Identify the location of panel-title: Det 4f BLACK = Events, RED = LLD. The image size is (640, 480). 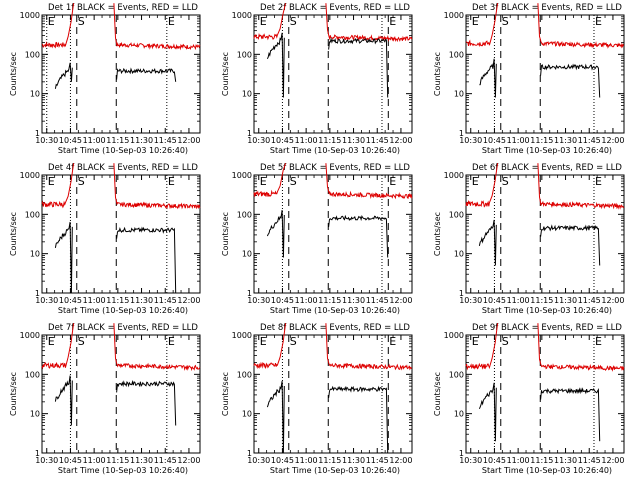
(123, 168).